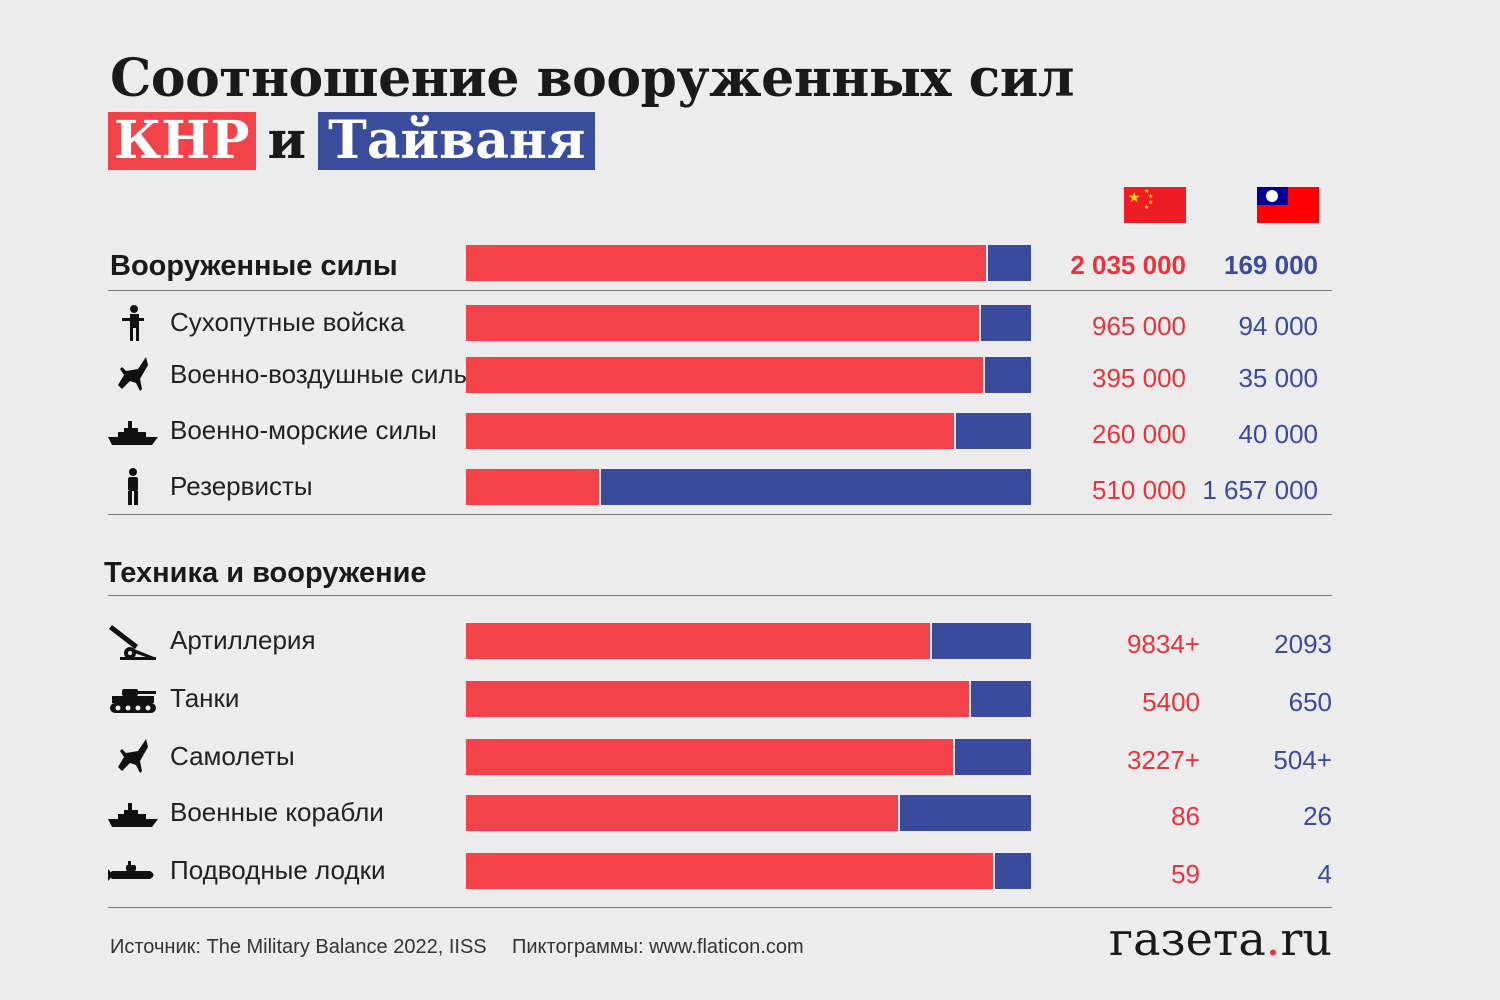 The height and width of the screenshot is (1000, 1500). Describe the element at coordinates (720, 907) in the screenshot. I see `equipment-bottom-rule` at that location.